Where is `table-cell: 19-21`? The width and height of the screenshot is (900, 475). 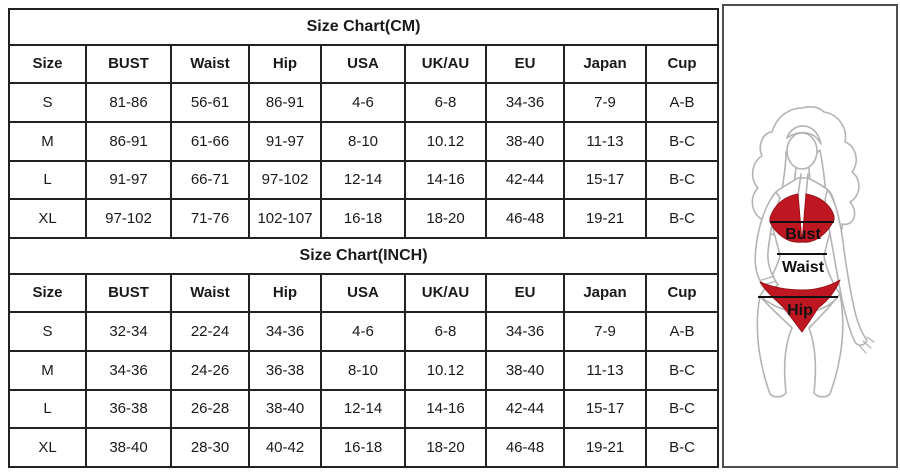
table-cell: 19-21 is located at coordinates (605, 218).